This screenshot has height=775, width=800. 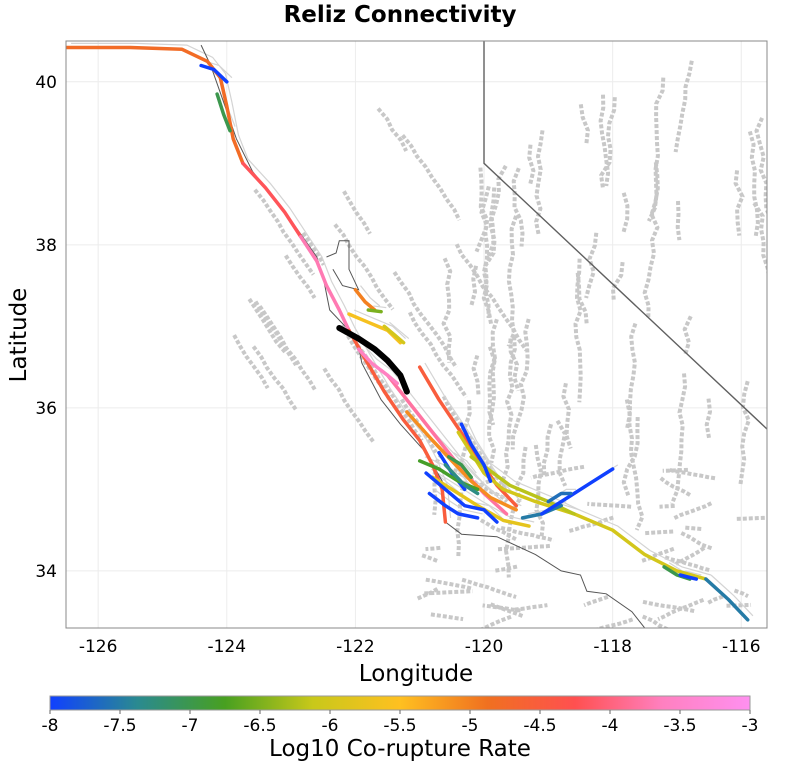 I want to click on x-tick-label: -124, so click(x=226, y=647).